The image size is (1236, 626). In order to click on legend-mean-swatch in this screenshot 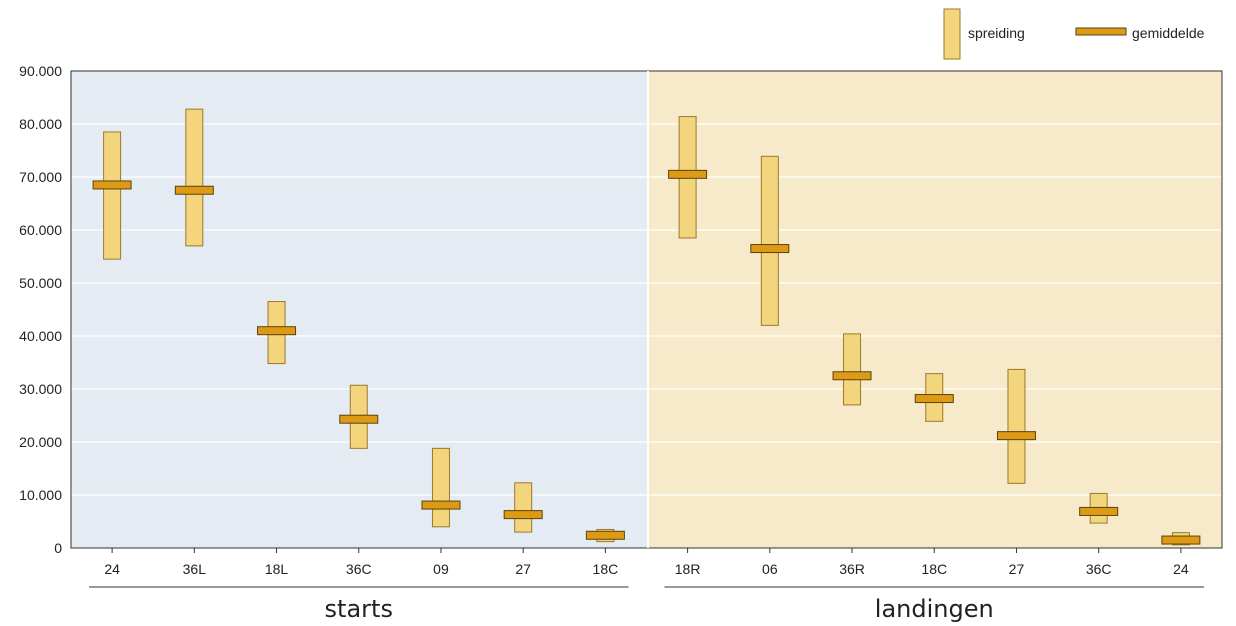, I will do `click(1101, 31)`.